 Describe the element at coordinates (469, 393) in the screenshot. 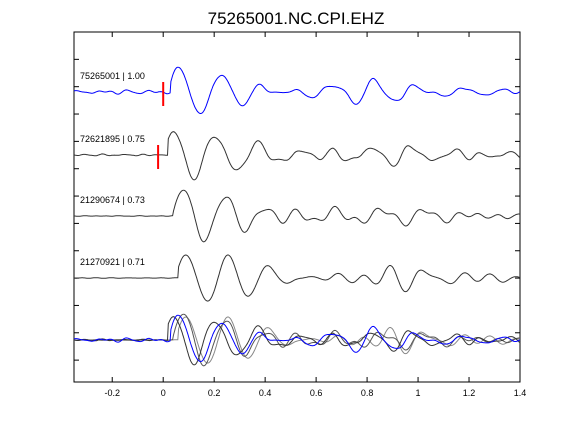

I see `x-tick-label: 1.2` at that location.